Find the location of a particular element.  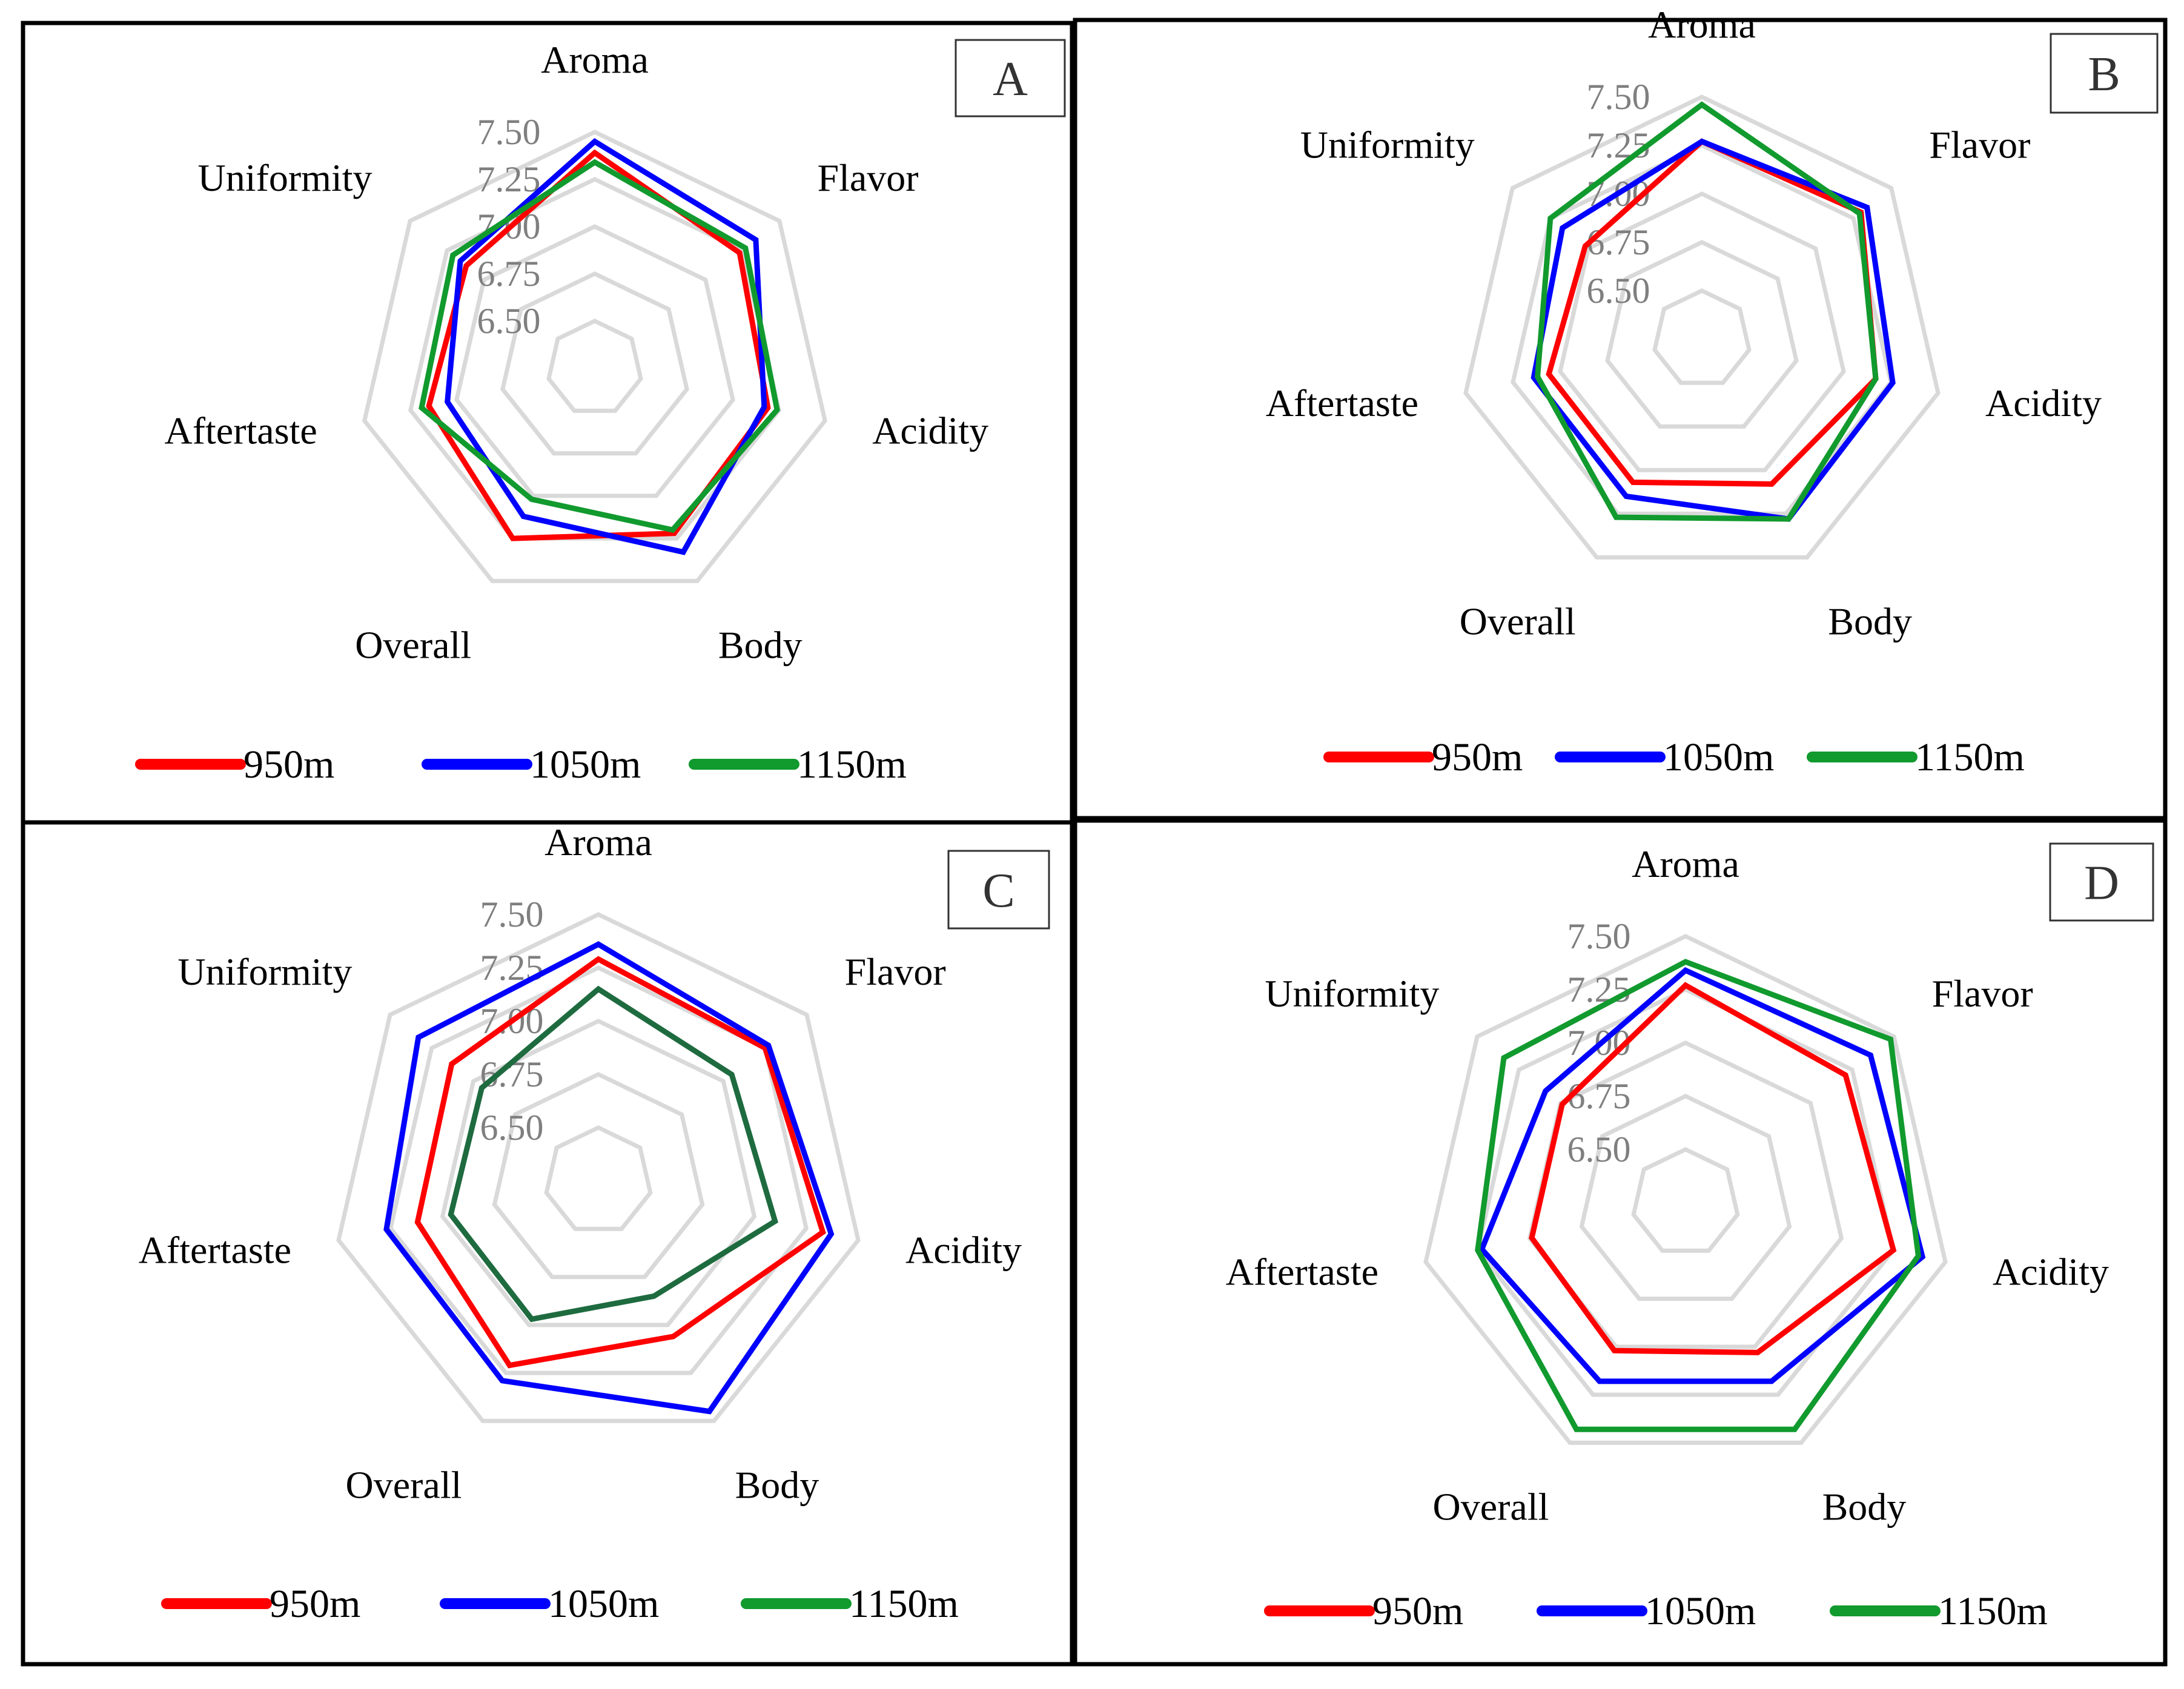

panel-letter: A is located at coordinates (1010, 79).